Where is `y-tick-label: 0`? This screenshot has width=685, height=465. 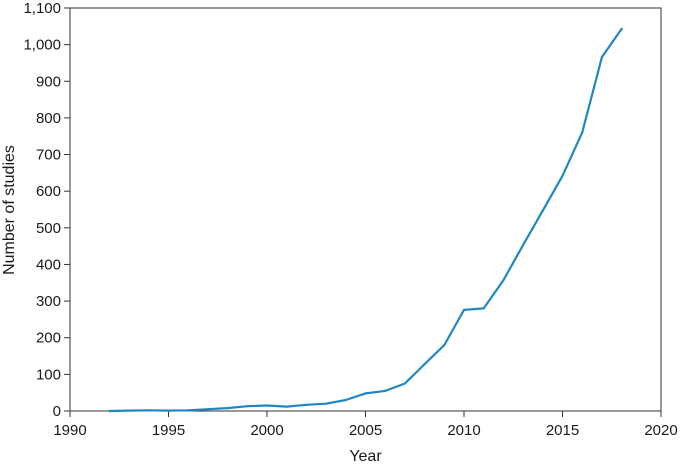
y-tick-label: 0 is located at coordinates (57, 411).